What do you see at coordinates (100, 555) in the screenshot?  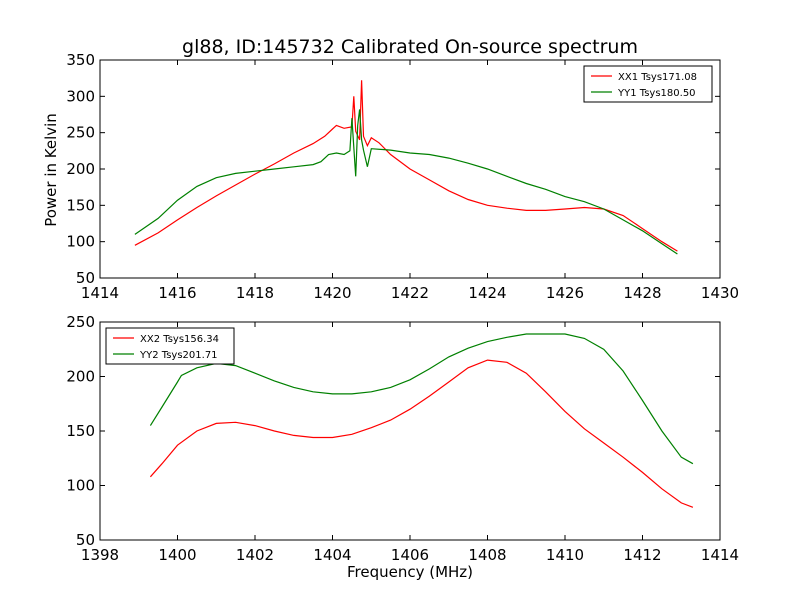 I see `bottom-panel-x-tick-label: 1398` at bounding box center [100, 555].